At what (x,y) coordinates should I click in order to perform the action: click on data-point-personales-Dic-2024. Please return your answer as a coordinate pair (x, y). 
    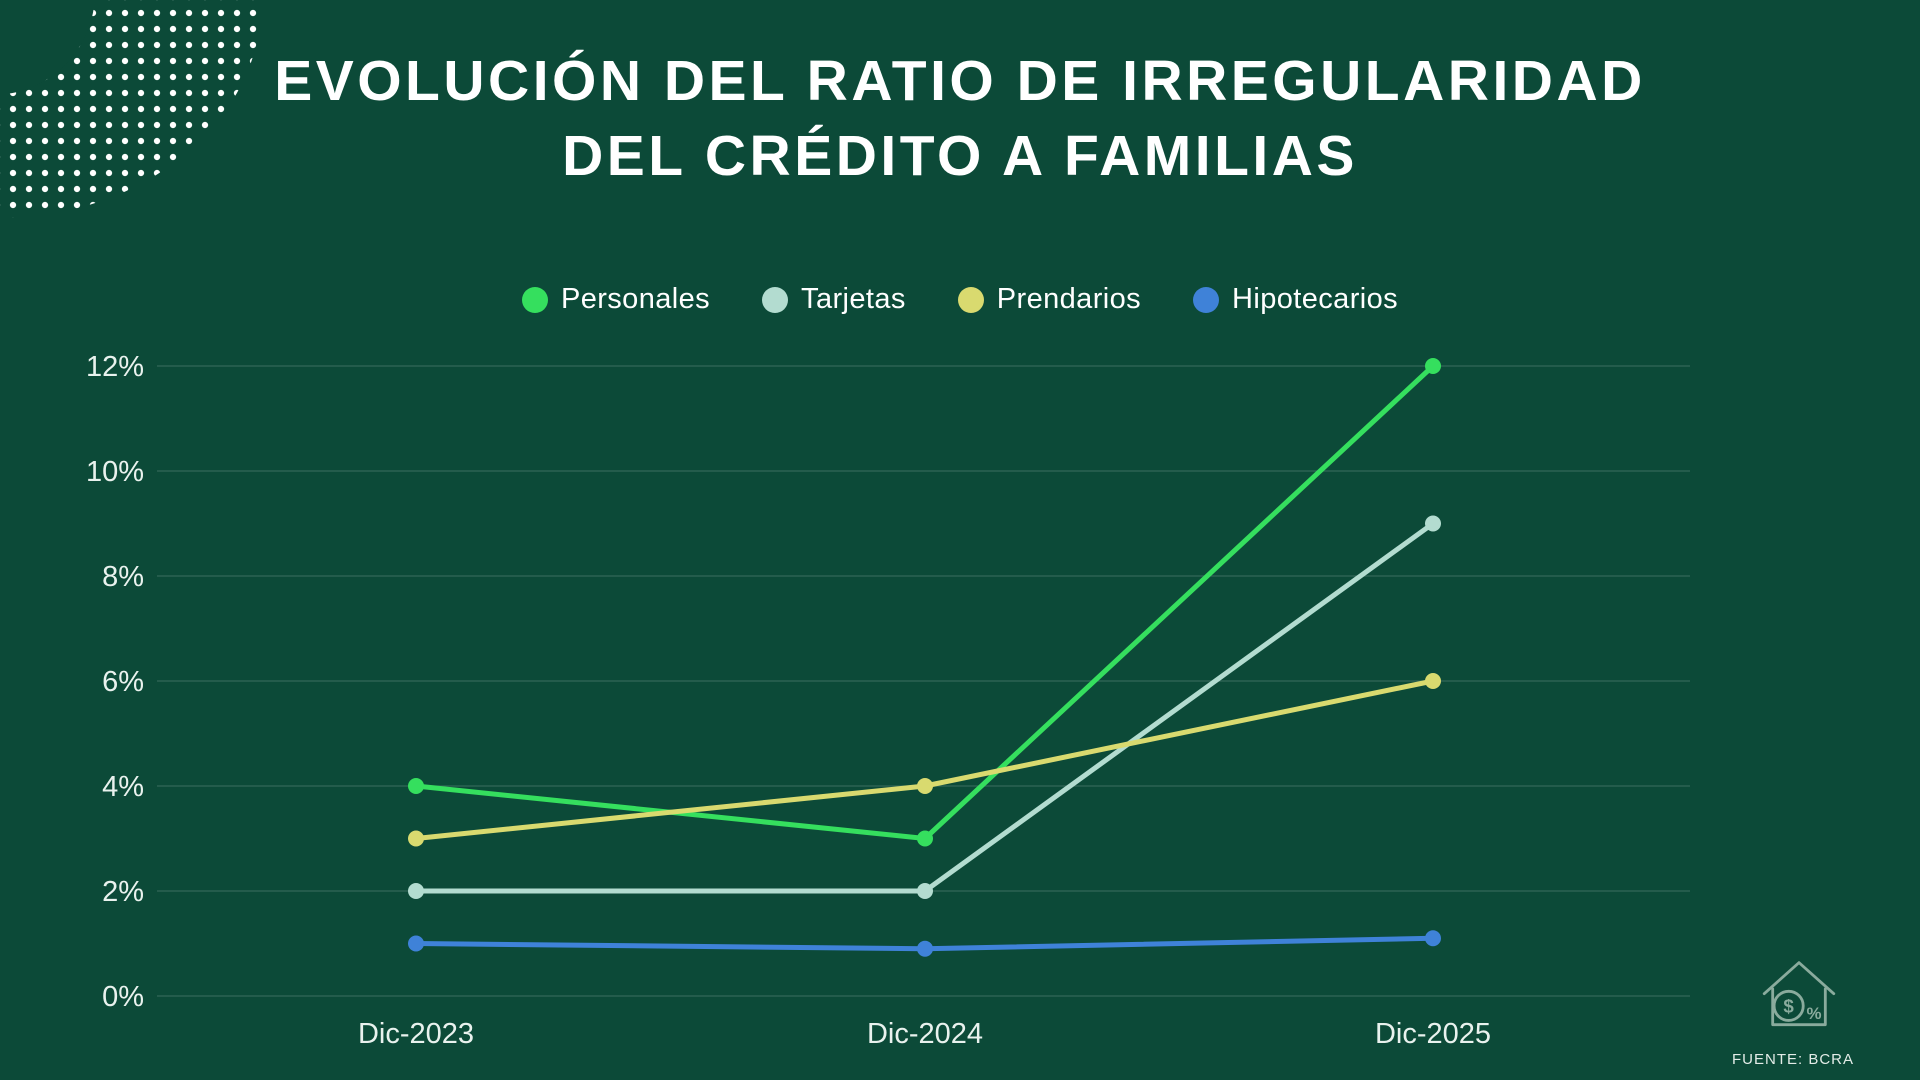
    Looking at the image, I should click on (925, 838).